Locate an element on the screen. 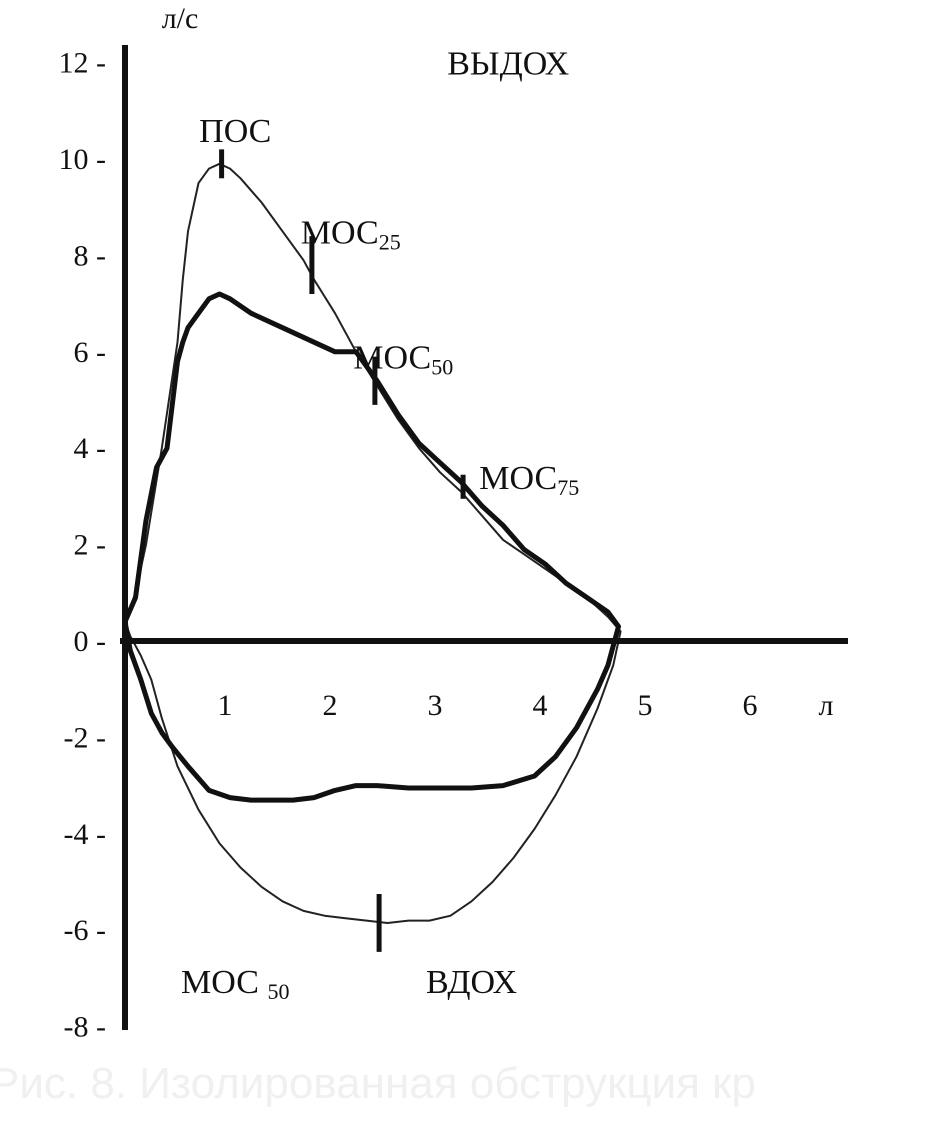 The image size is (928, 1128). y-tick-labels: 12 - 10 - 8 - 6 - 4 - 2 - 0 - -2 - -4 - -6 - -8 - is located at coordinates (83, 545).